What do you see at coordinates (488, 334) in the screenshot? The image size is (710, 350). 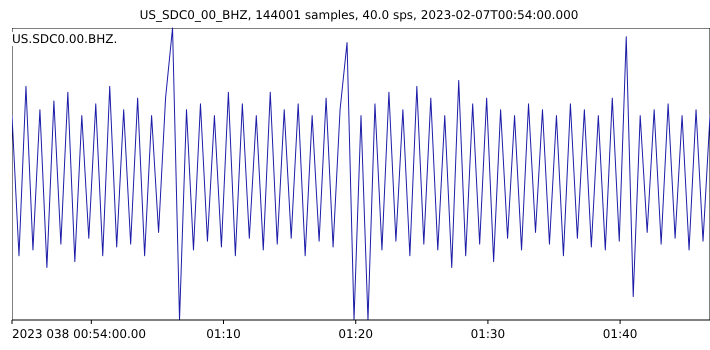 I see `x-tick-label: 01:30` at bounding box center [488, 334].